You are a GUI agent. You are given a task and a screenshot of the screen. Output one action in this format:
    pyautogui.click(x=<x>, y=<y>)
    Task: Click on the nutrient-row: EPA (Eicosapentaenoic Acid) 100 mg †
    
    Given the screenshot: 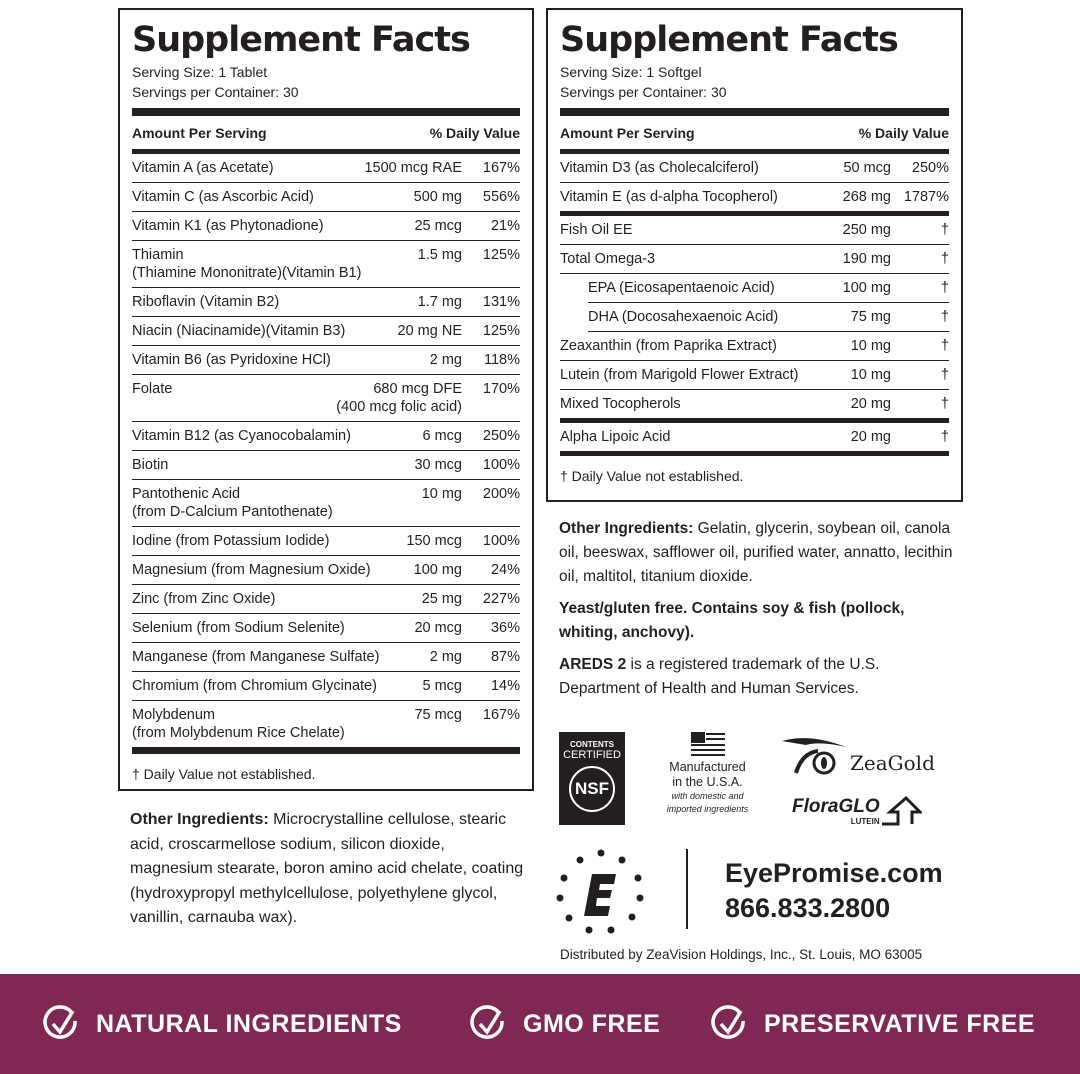 What is the action you would take?
    pyautogui.click(x=768, y=288)
    